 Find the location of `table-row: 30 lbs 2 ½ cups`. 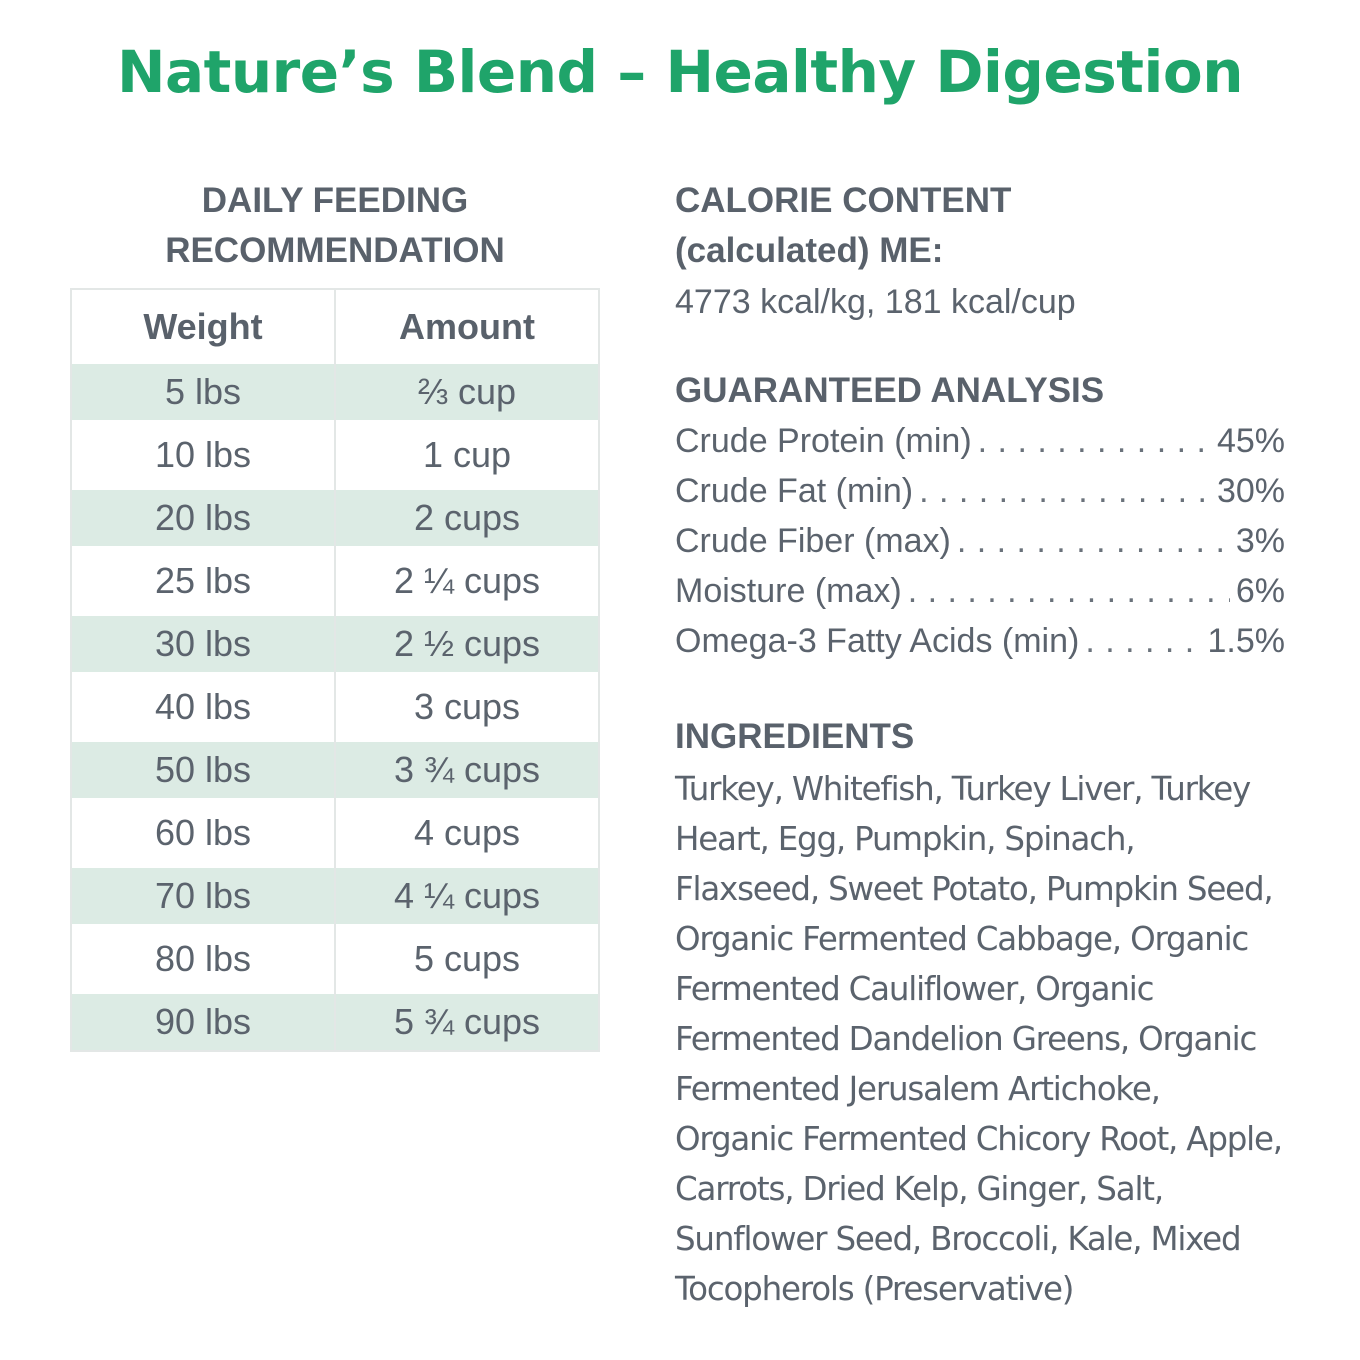

table-row: 30 lbs 2 ½ cups is located at coordinates (335, 644).